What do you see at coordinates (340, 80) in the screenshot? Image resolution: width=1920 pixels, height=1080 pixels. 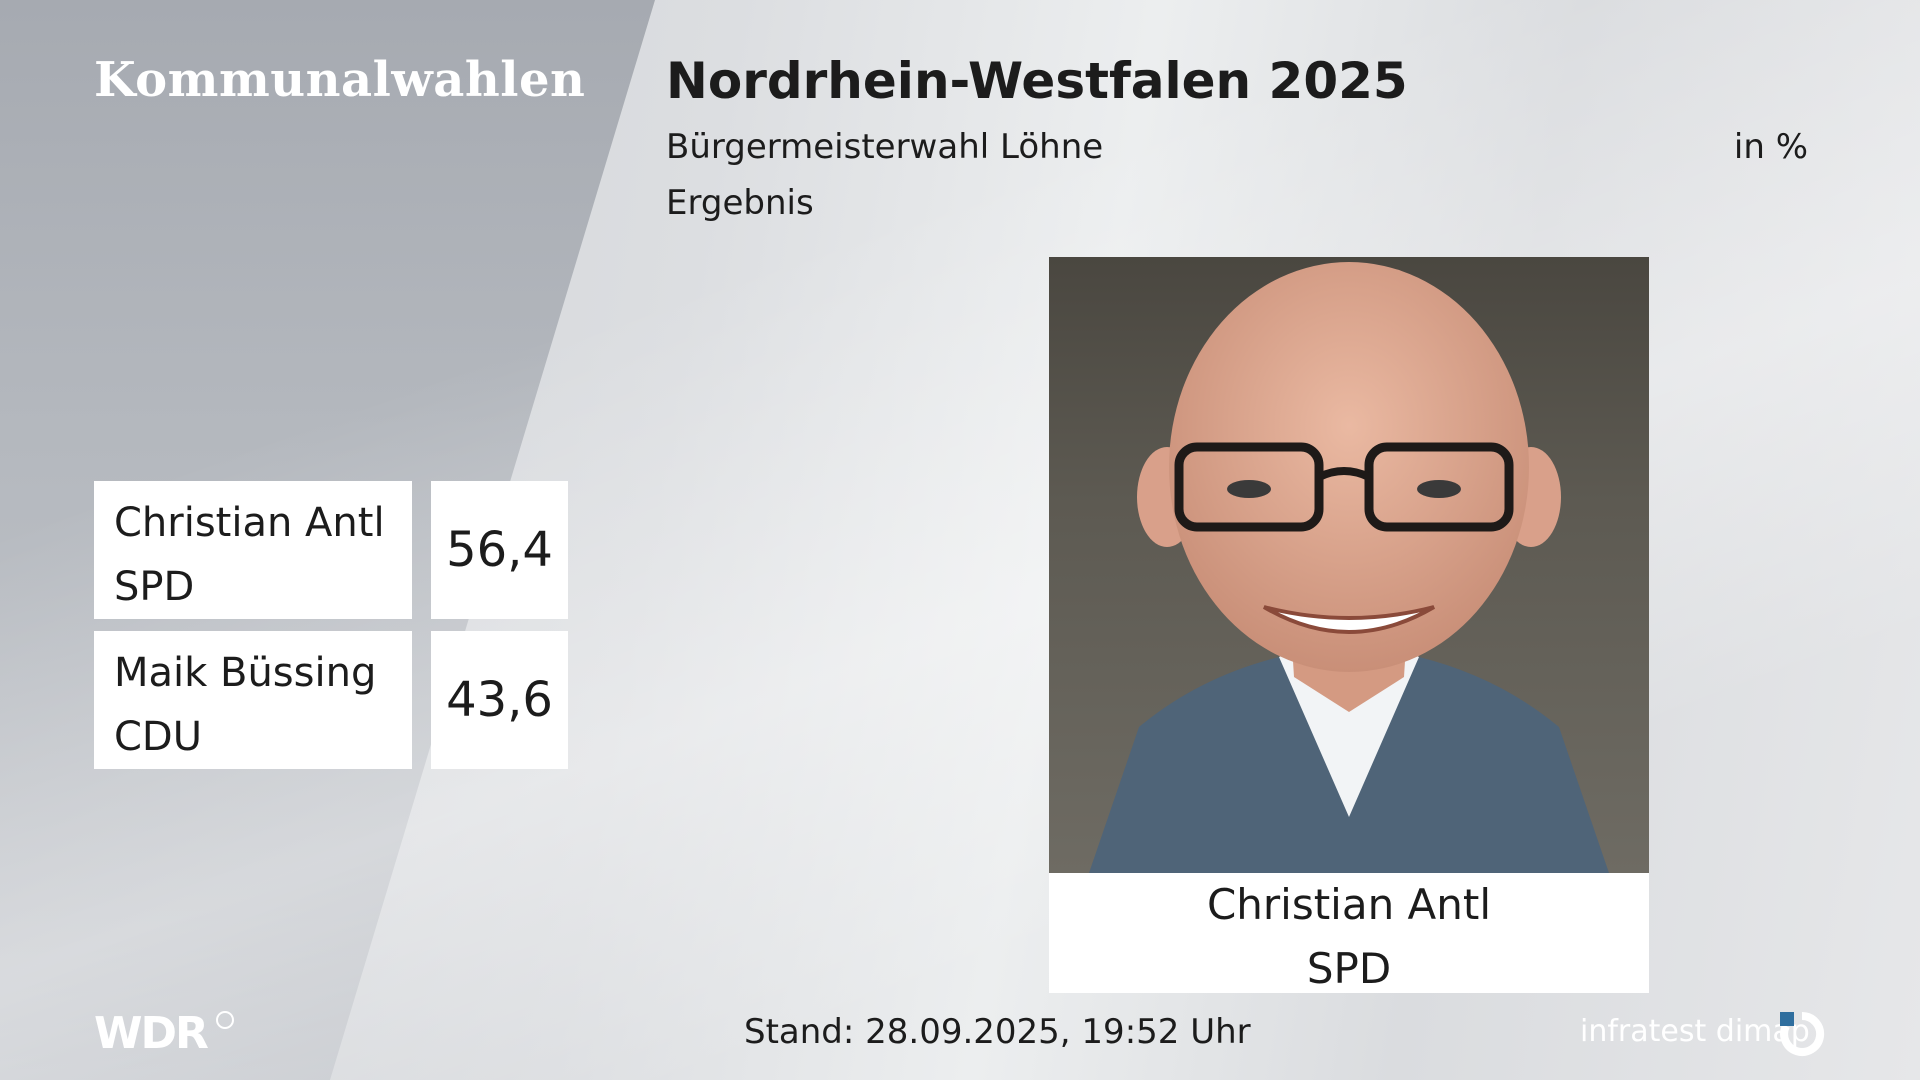 I see `brand-title: Kommunalwahlen` at bounding box center [340, 80].